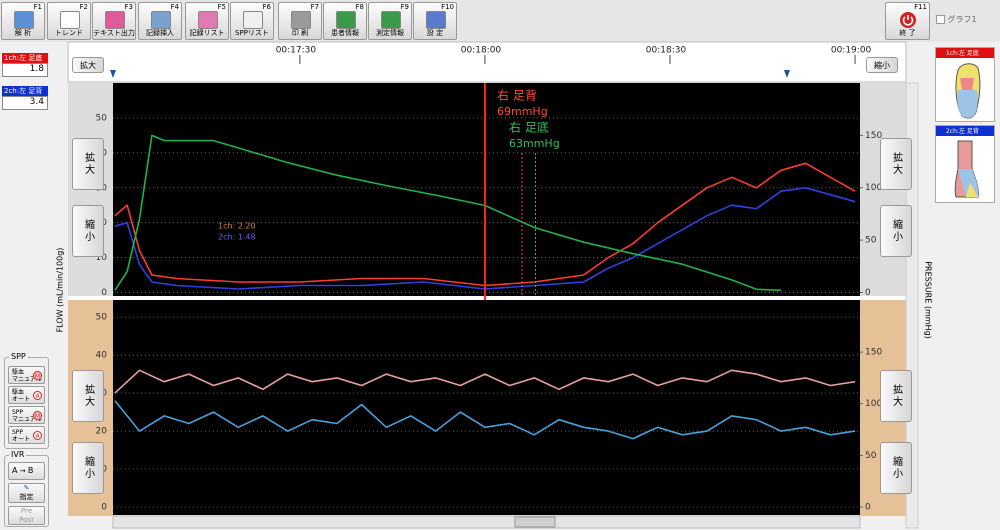 This screenshot has height=530, width=1000. I want to click on button-label: 設 定, so click(435, 33).